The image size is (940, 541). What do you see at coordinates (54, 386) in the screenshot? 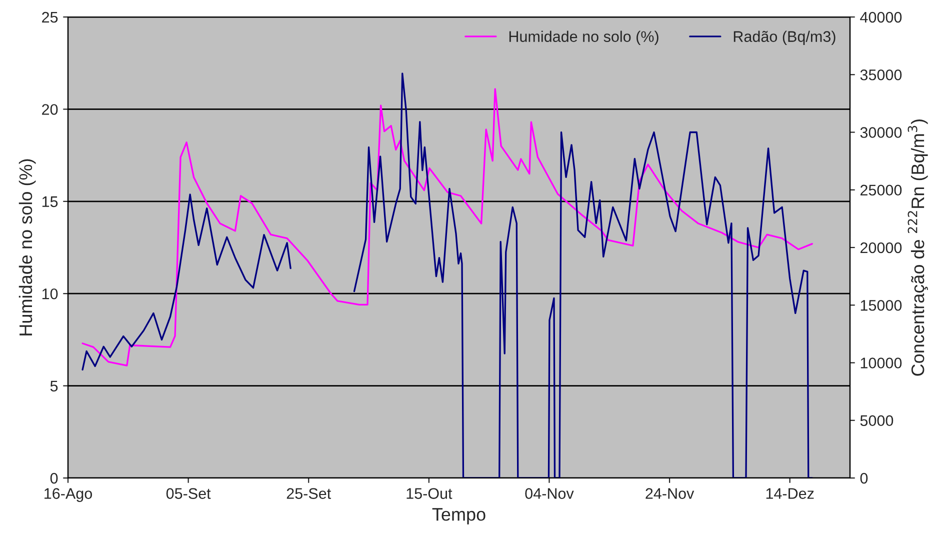
I see `y-tick-label: 5` at bounding box center [54, 386].